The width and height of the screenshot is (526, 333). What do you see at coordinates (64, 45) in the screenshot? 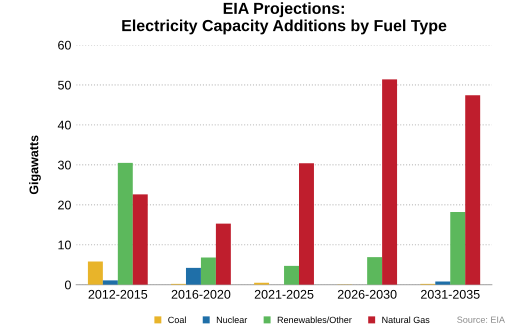
I see `y-tick-label: 60` at bounding box center [64, 45].